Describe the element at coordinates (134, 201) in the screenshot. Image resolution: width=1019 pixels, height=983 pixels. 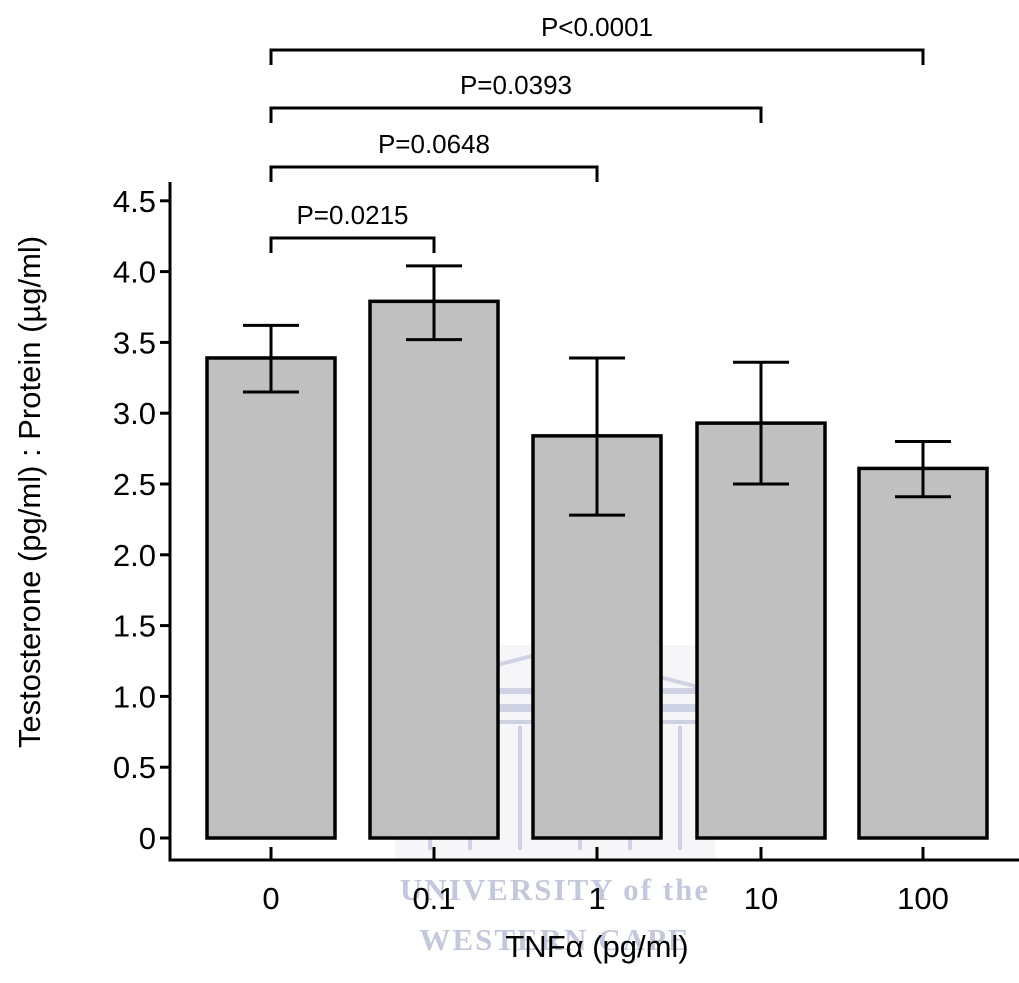
I see `y-tick-label: 4.5` at that location.